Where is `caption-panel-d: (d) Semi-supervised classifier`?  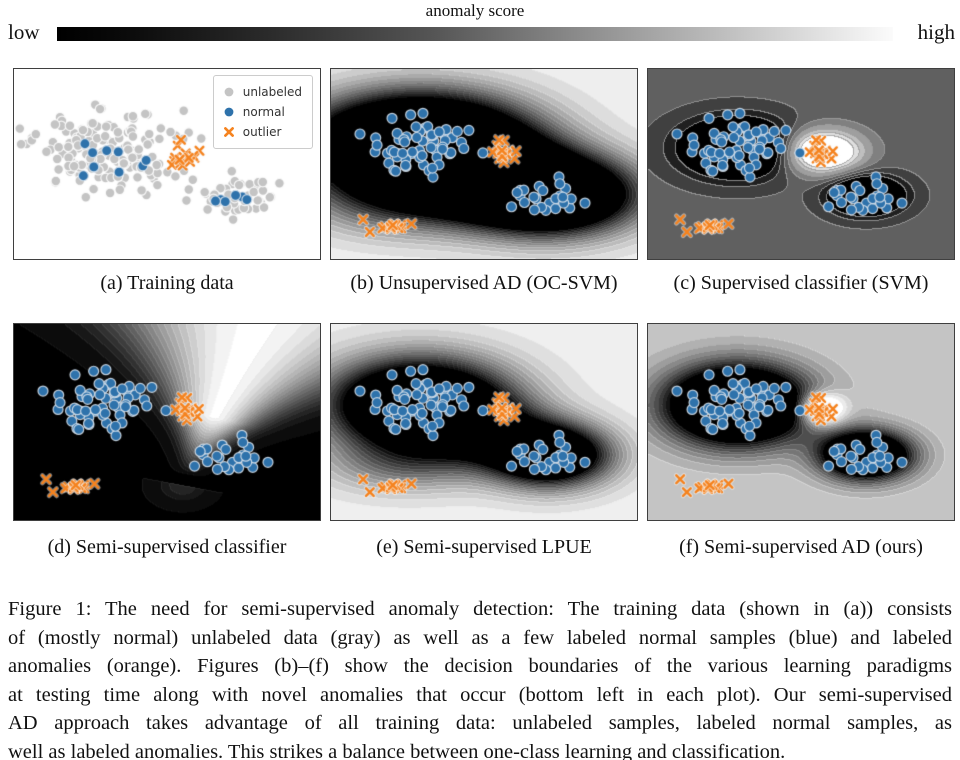
caption-panel-d: (d) Semi-supervised classifier is located at coordinates (167, 547).